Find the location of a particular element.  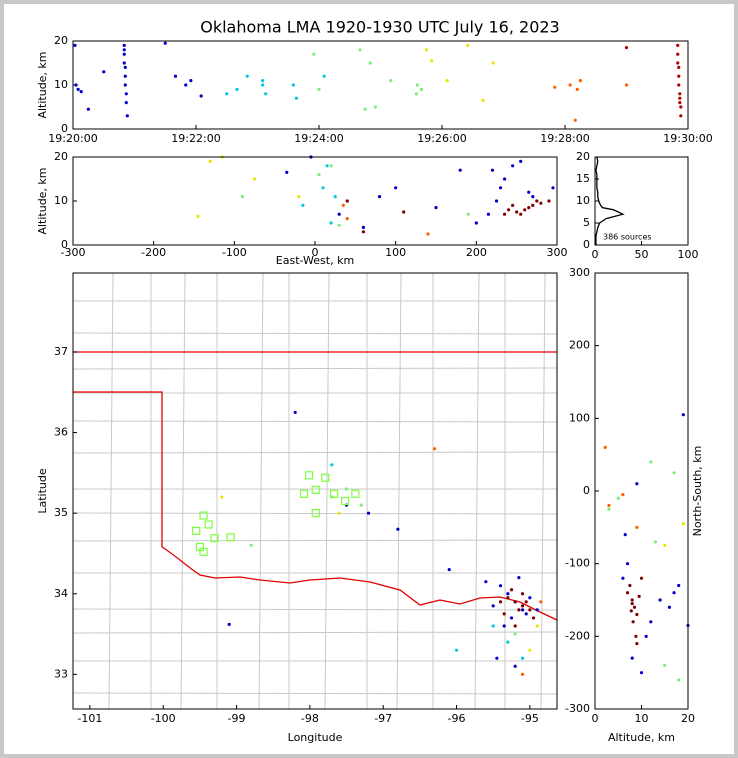

x-tick-label: 19:22:00 is located at coordinates (195, 138).